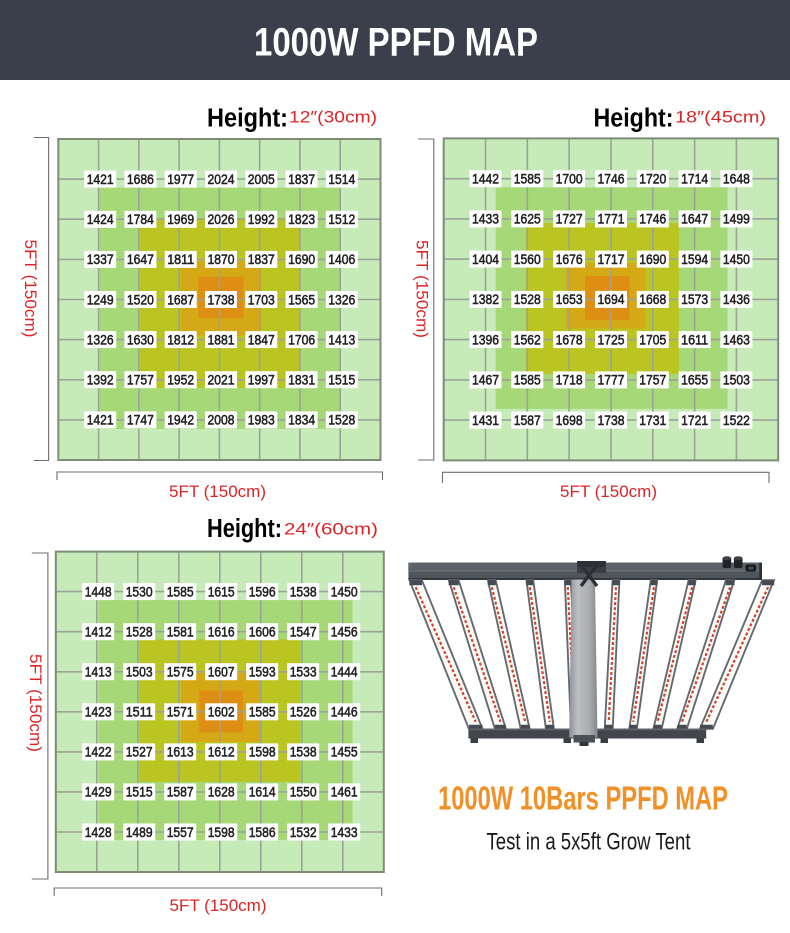 This screenshot has height=933, width=790. I want to click on svg-text: 1977, so click(180, 179).